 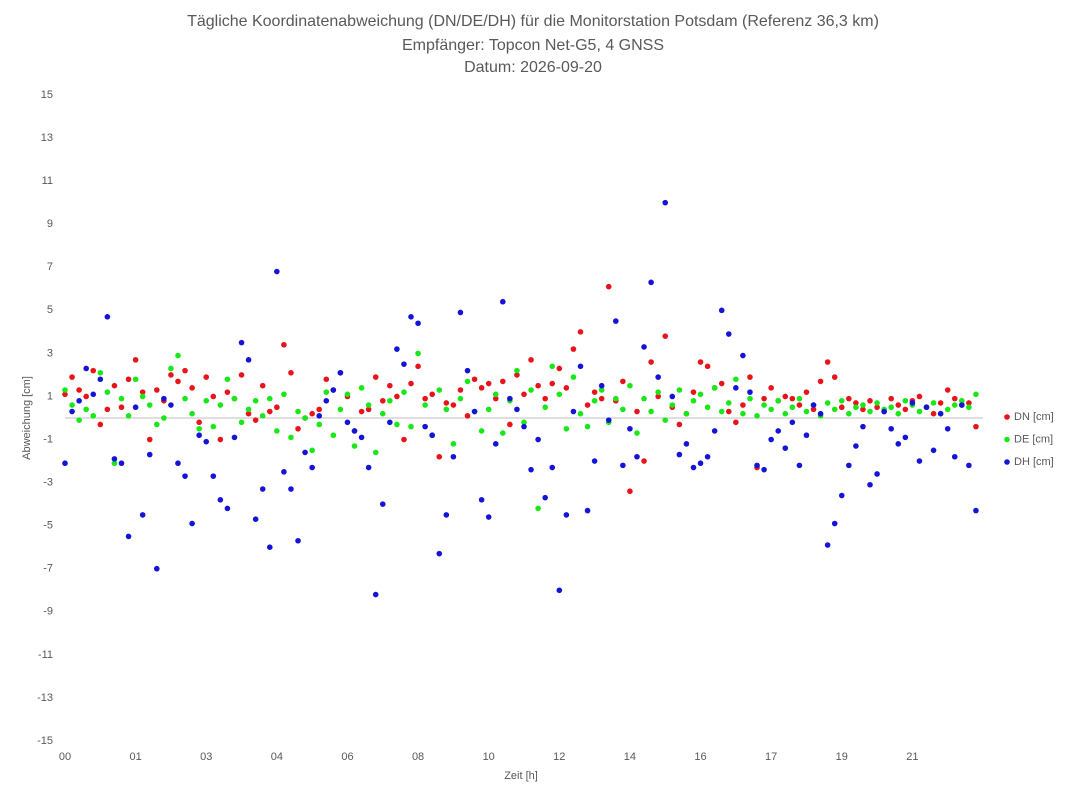 I want to click on y-tick-label: -5, so click(x=48, y=526).